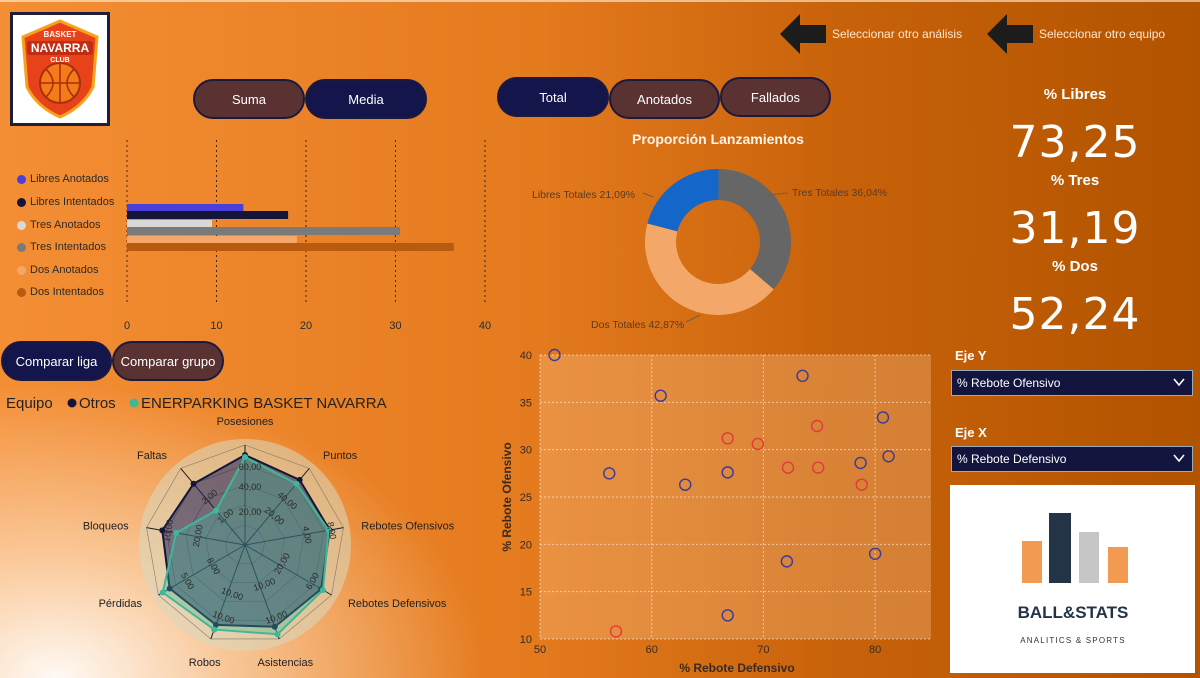 The height and width of the screenshot is (678, 1200). What do you see at coordinates (897, 34) in the screenshot?
I see `select-other-analysis-label: Seleccionar otro análisis` at bounding box center [897, 34].